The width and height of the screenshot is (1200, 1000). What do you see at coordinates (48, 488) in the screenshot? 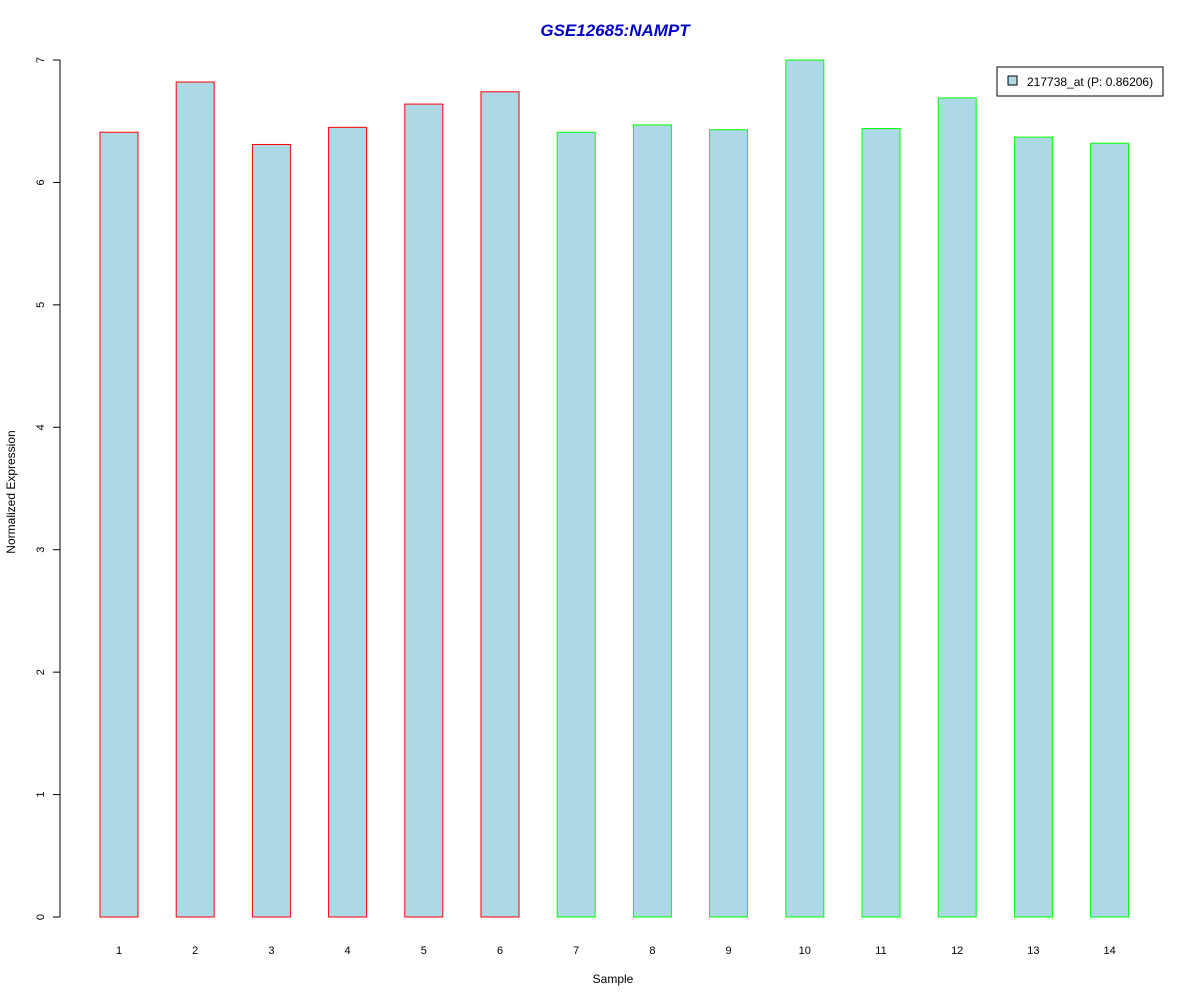
I see `y-axis: 0 1 2 3 4 5 6 7` at bounding box center [48, 488].